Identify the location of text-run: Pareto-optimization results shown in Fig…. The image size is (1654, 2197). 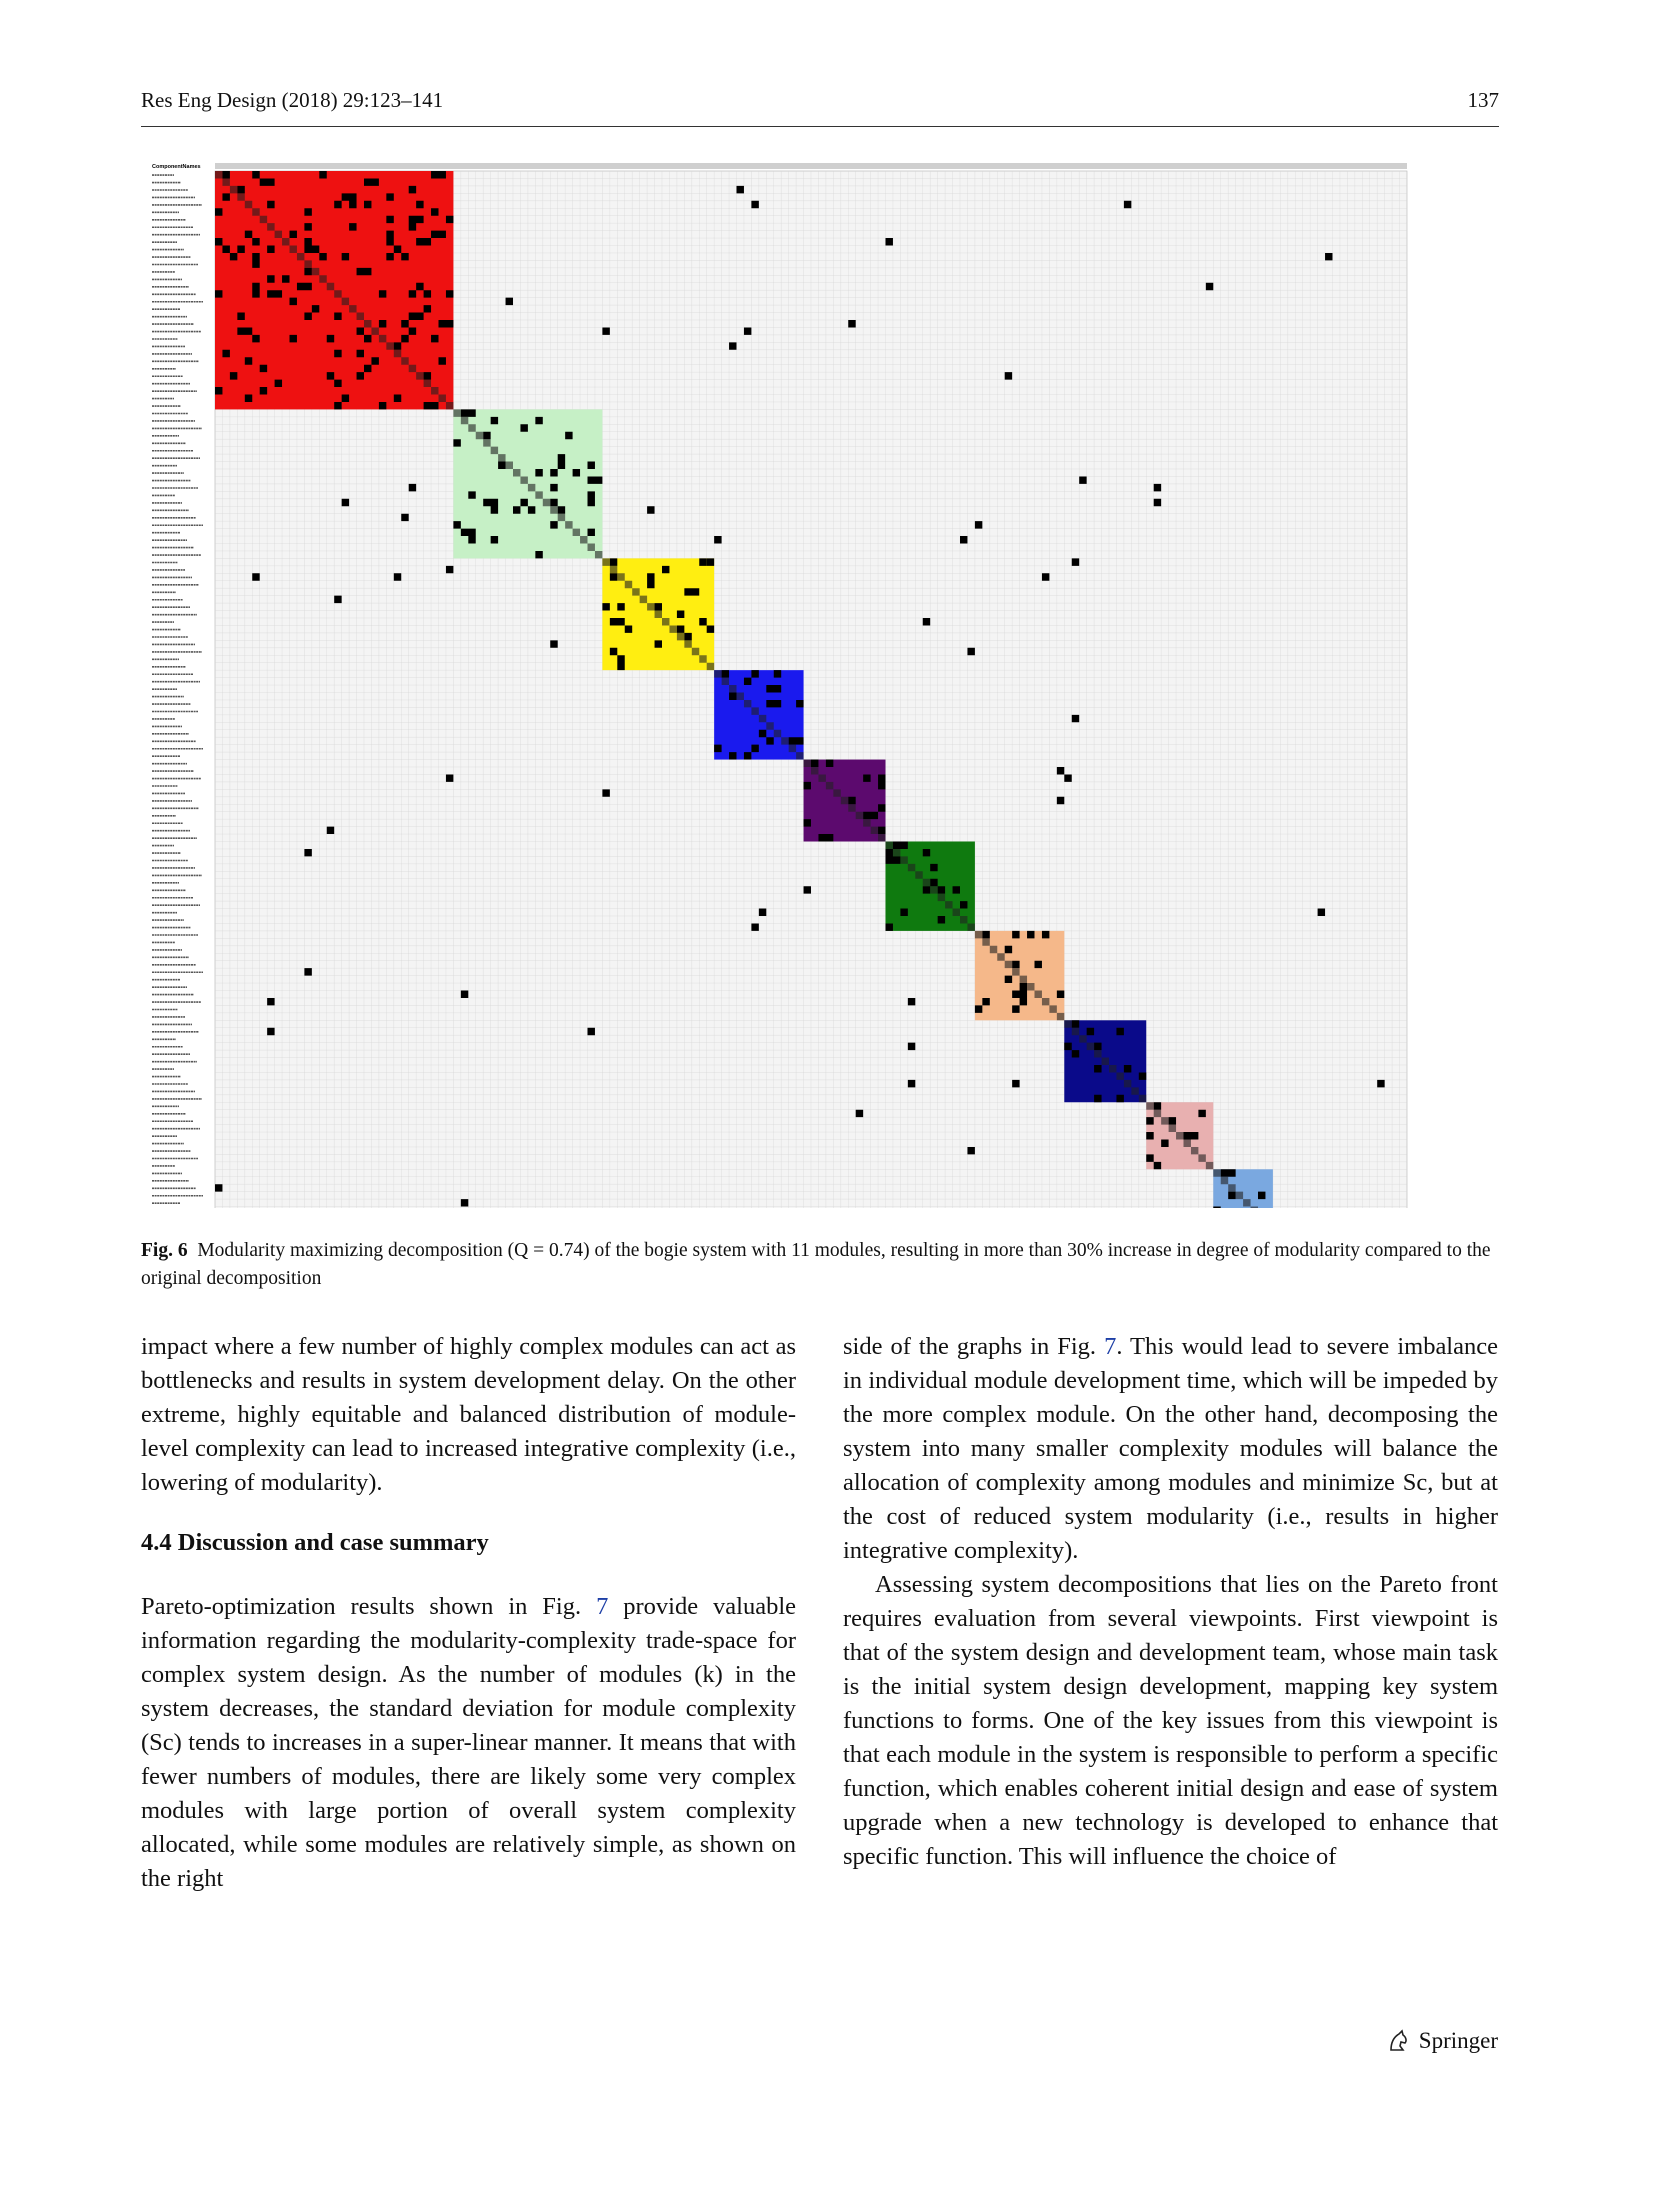
(369, 1606).